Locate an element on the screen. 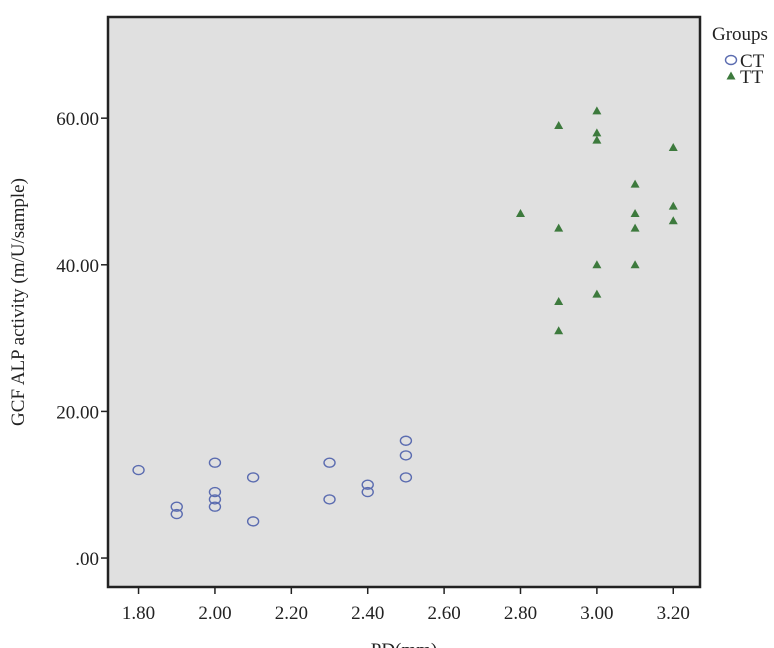 The height and width of the screenshot is (648, 774). y-tick-label: 60.00 is located at coordinates (77, 119).